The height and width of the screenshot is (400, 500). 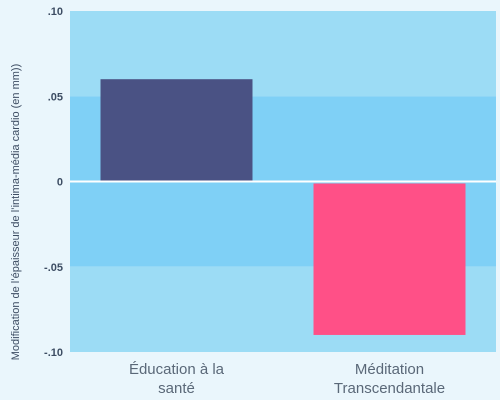 What do you see at coordinates (60, 183) in the screenshot?
I see `y-tick-label: 0` at bounding box center [60, 183].